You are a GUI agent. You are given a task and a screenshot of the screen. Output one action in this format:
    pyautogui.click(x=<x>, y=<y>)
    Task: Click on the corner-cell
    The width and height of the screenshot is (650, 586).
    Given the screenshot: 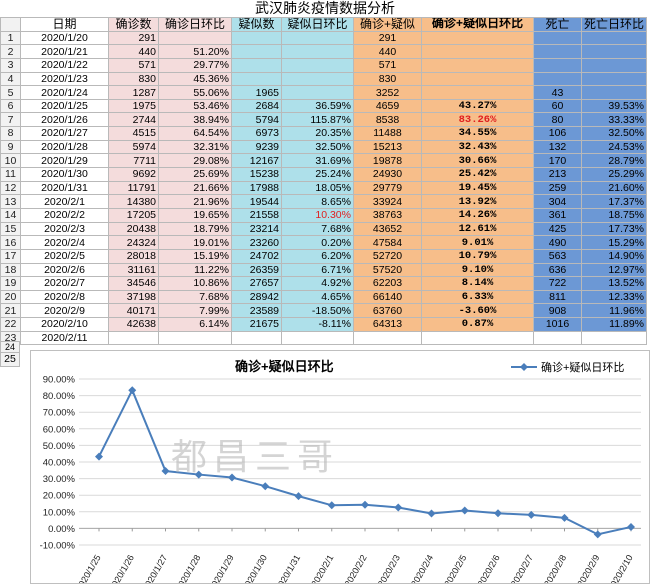 What is the action you would take?
    pyautogui.click(x=10, y=24)
    